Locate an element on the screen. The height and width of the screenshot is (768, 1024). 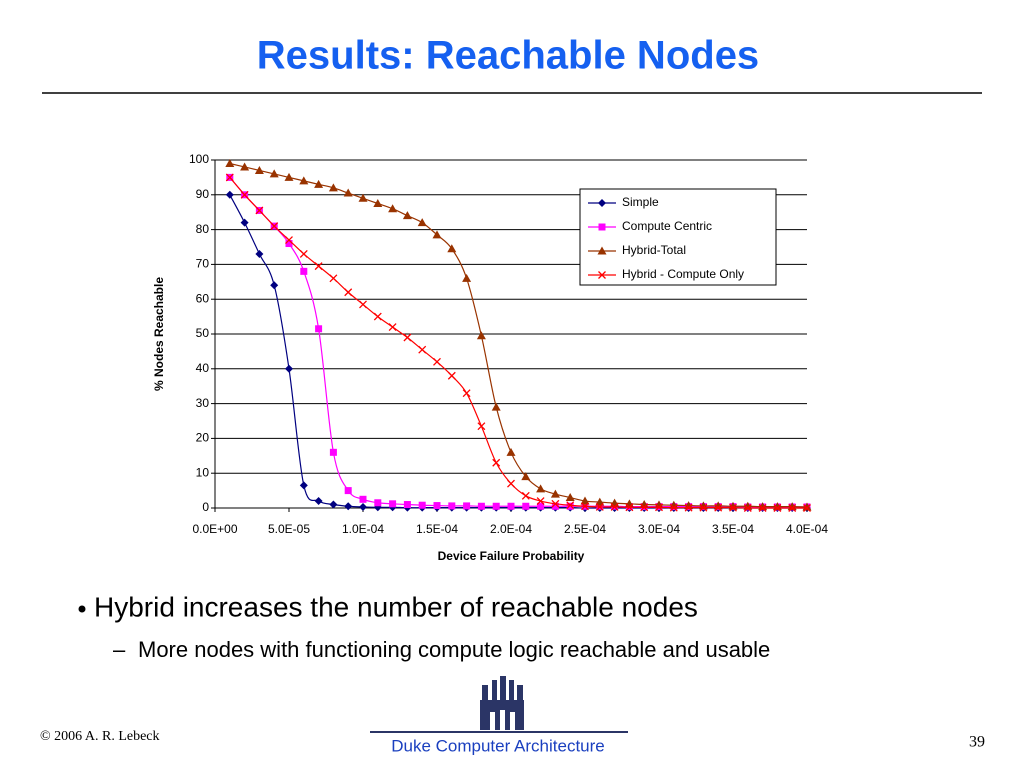
y-tick-label: 0 is located at coordinates (205, 507).